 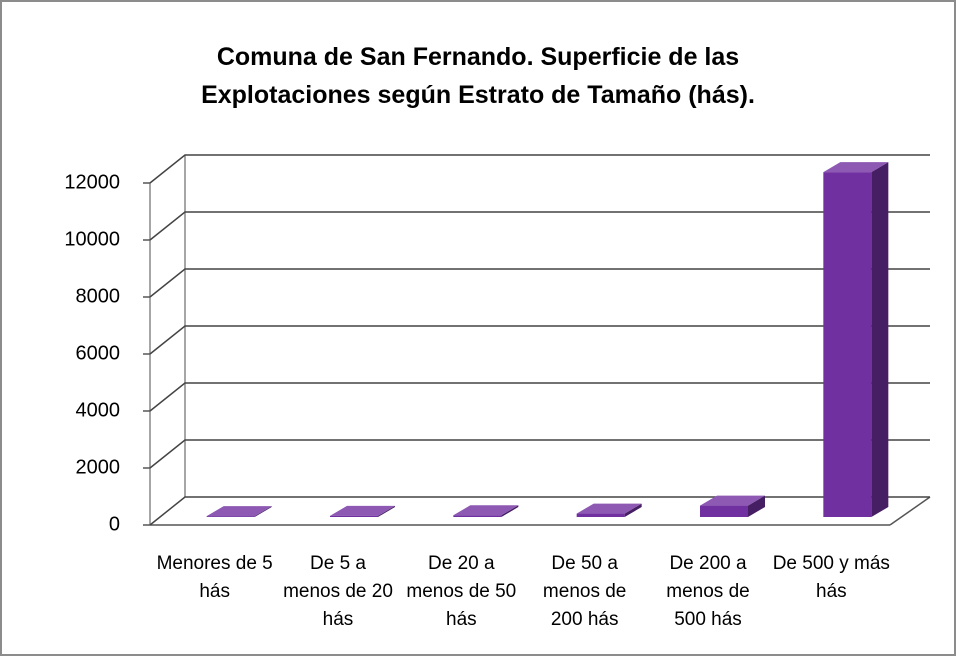 I want to click on x-tick-label: De 200 a menos de 500 hás, so click(x=708, y=591).